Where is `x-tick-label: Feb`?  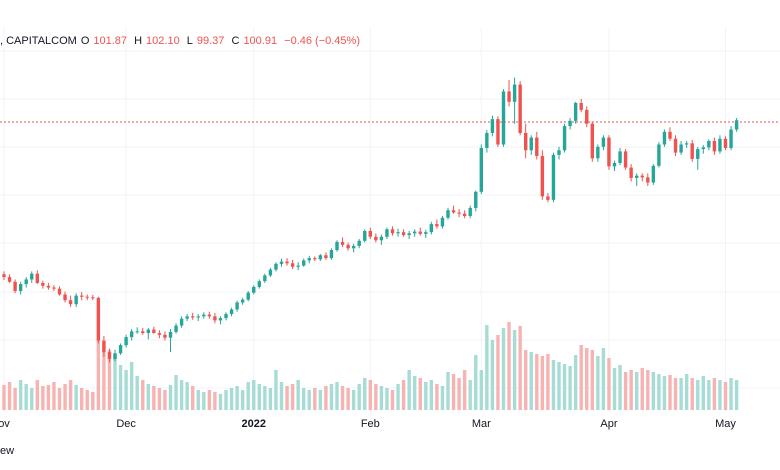
x-tick-label: Feb is located at coordinates (370, 424).